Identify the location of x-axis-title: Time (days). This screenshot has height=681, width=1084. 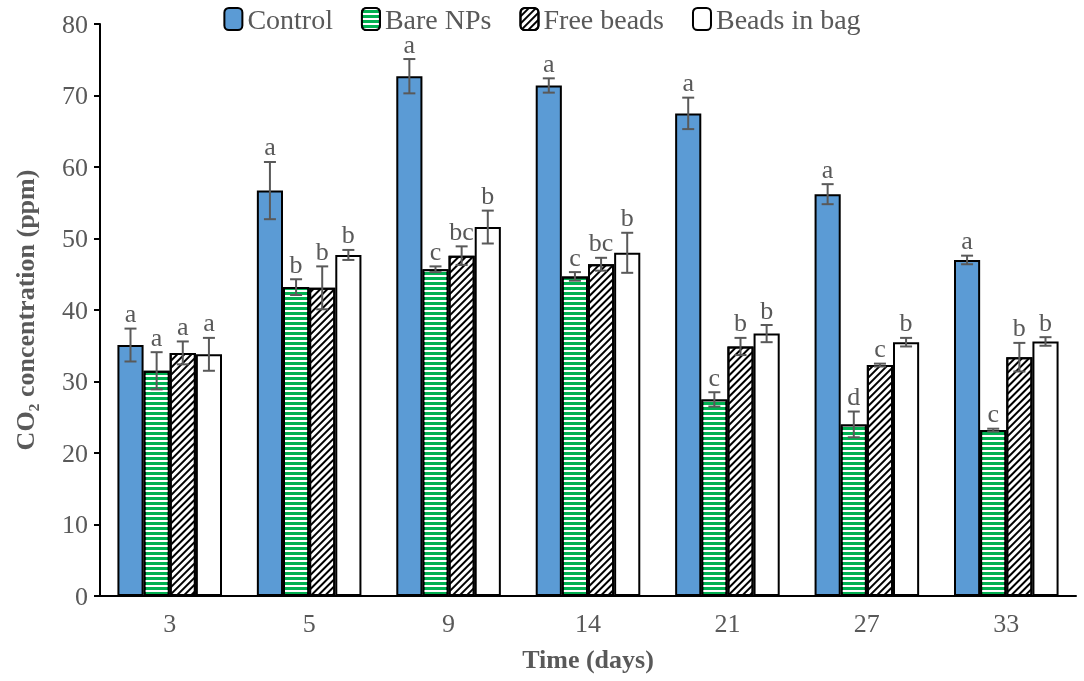
(588, 659).